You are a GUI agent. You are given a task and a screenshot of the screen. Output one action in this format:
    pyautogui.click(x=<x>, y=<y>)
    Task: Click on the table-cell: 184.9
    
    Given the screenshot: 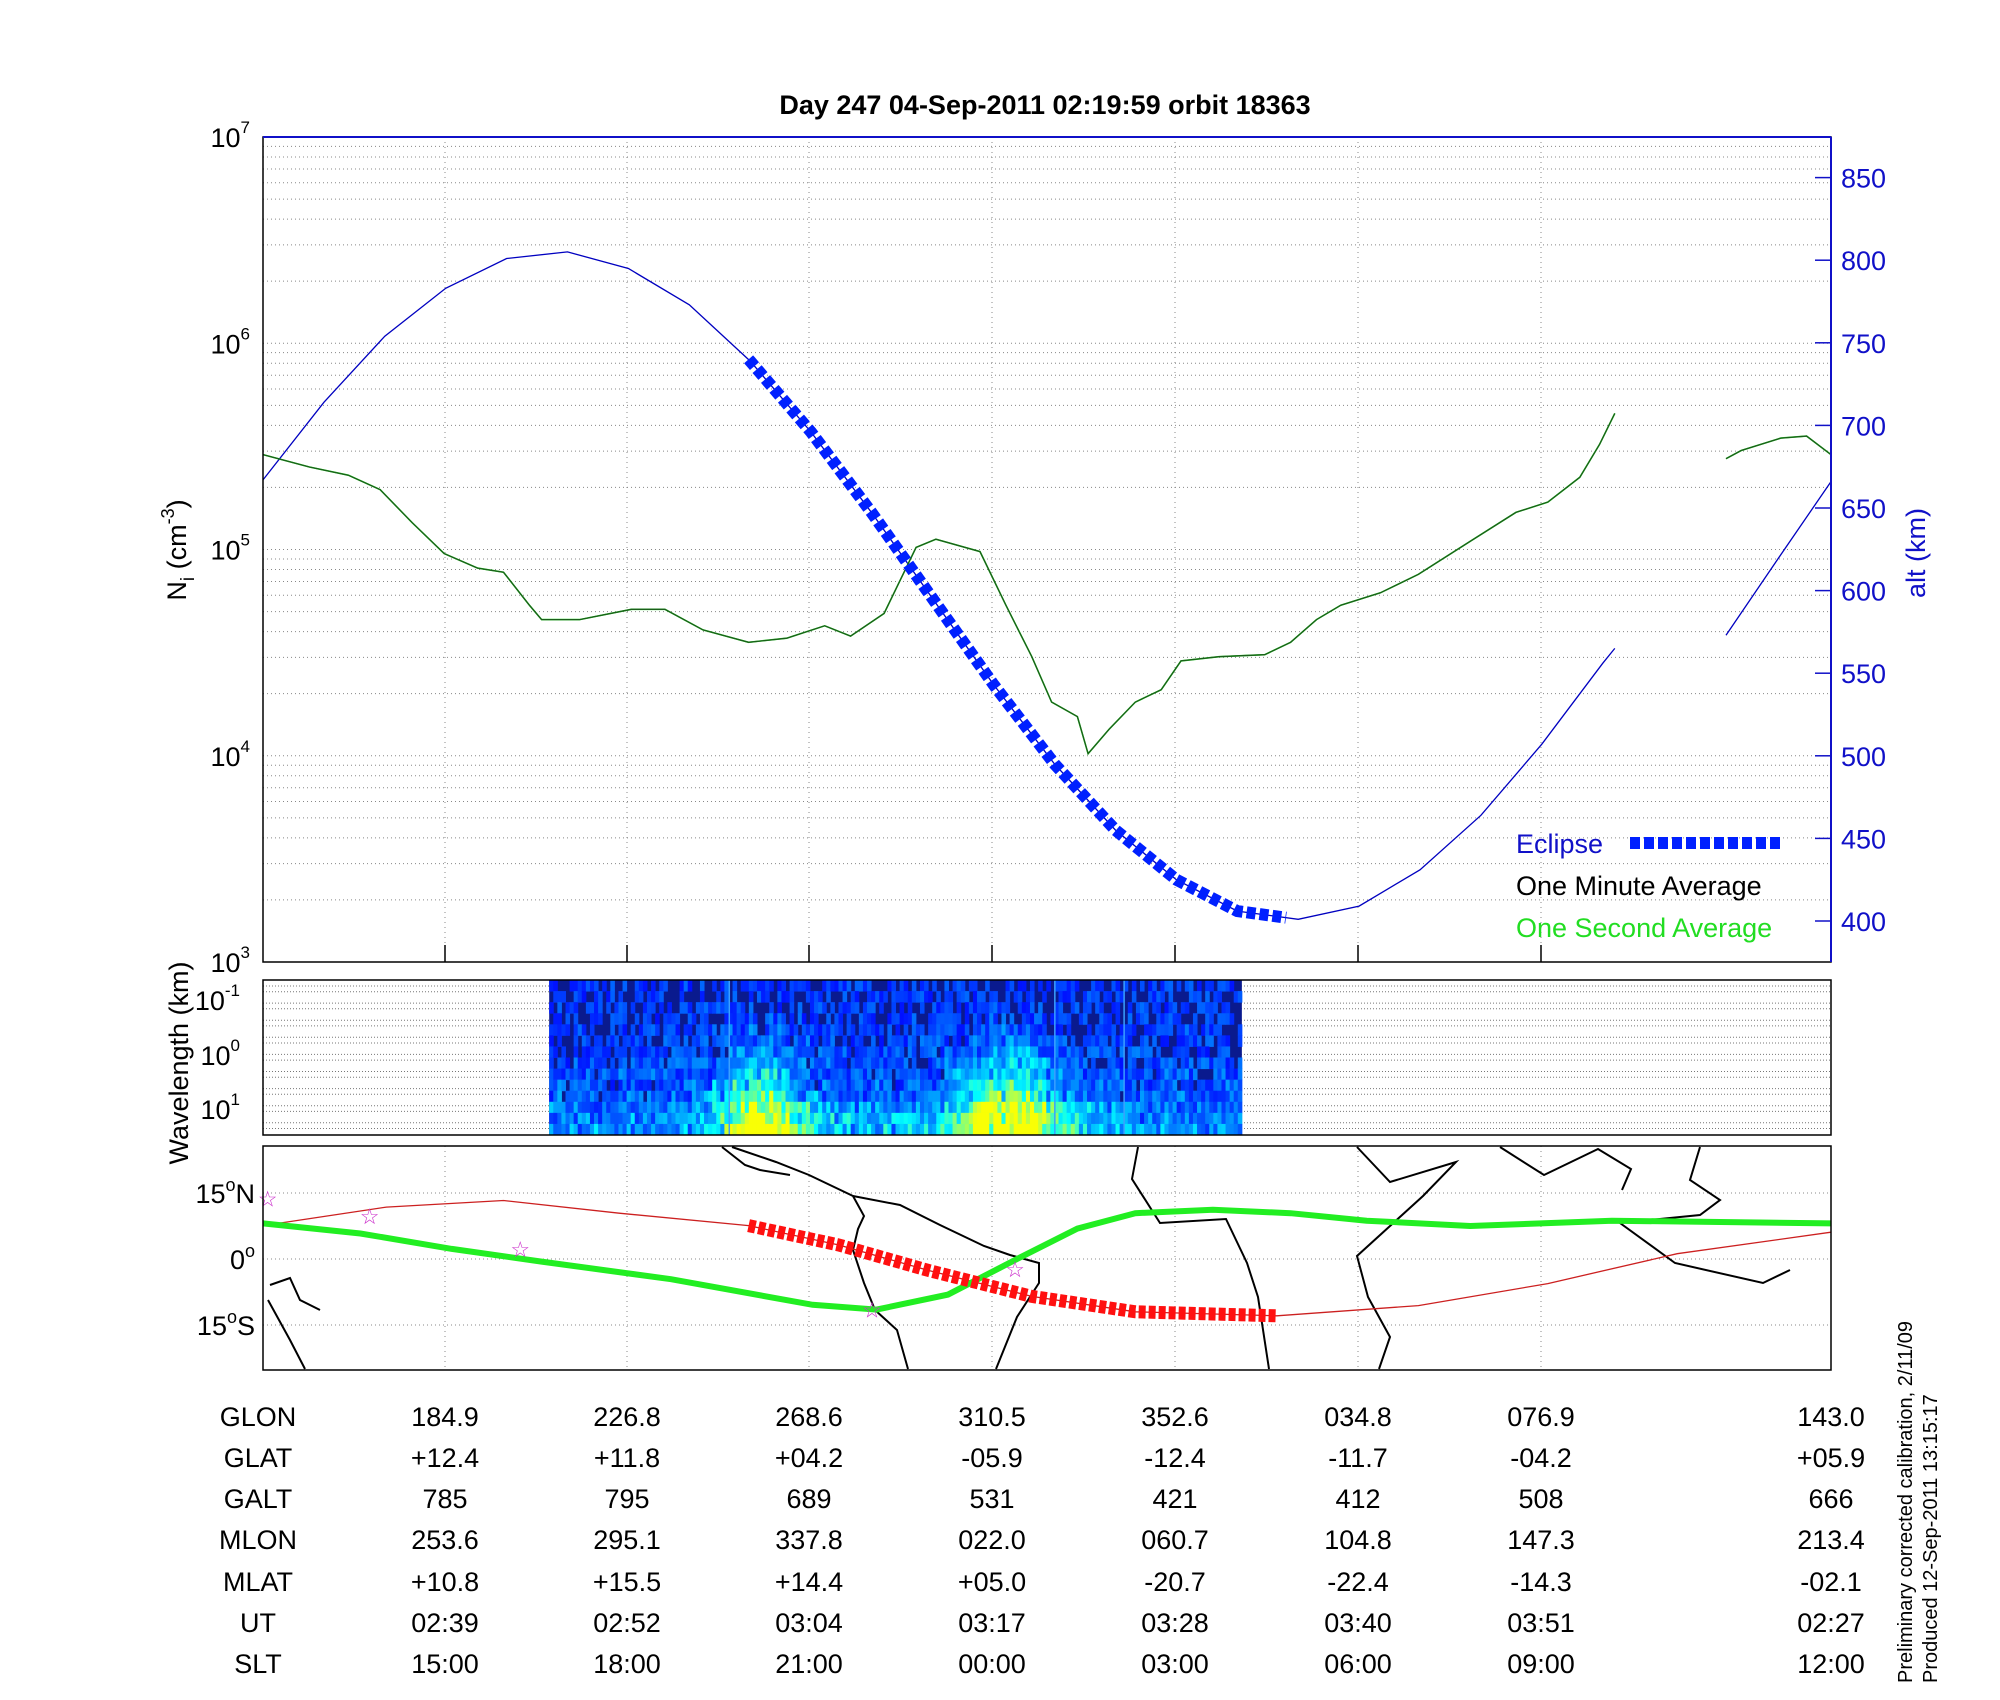 What is the action you would take?
    pyautogui.click(x=445, y=1417)
    